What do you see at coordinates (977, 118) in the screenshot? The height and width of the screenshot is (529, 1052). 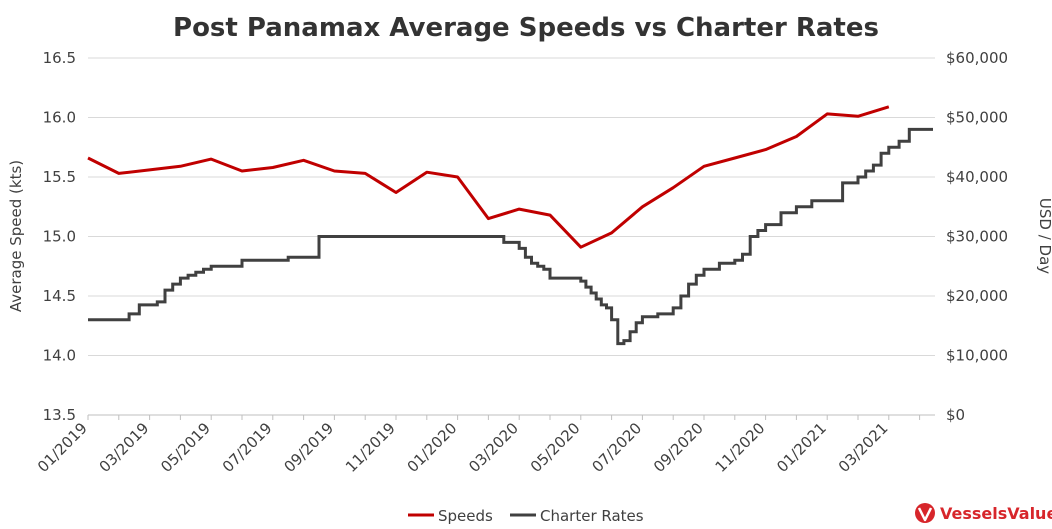 I see `right-tick-label: $50,000` at bounding box center [977, 118].